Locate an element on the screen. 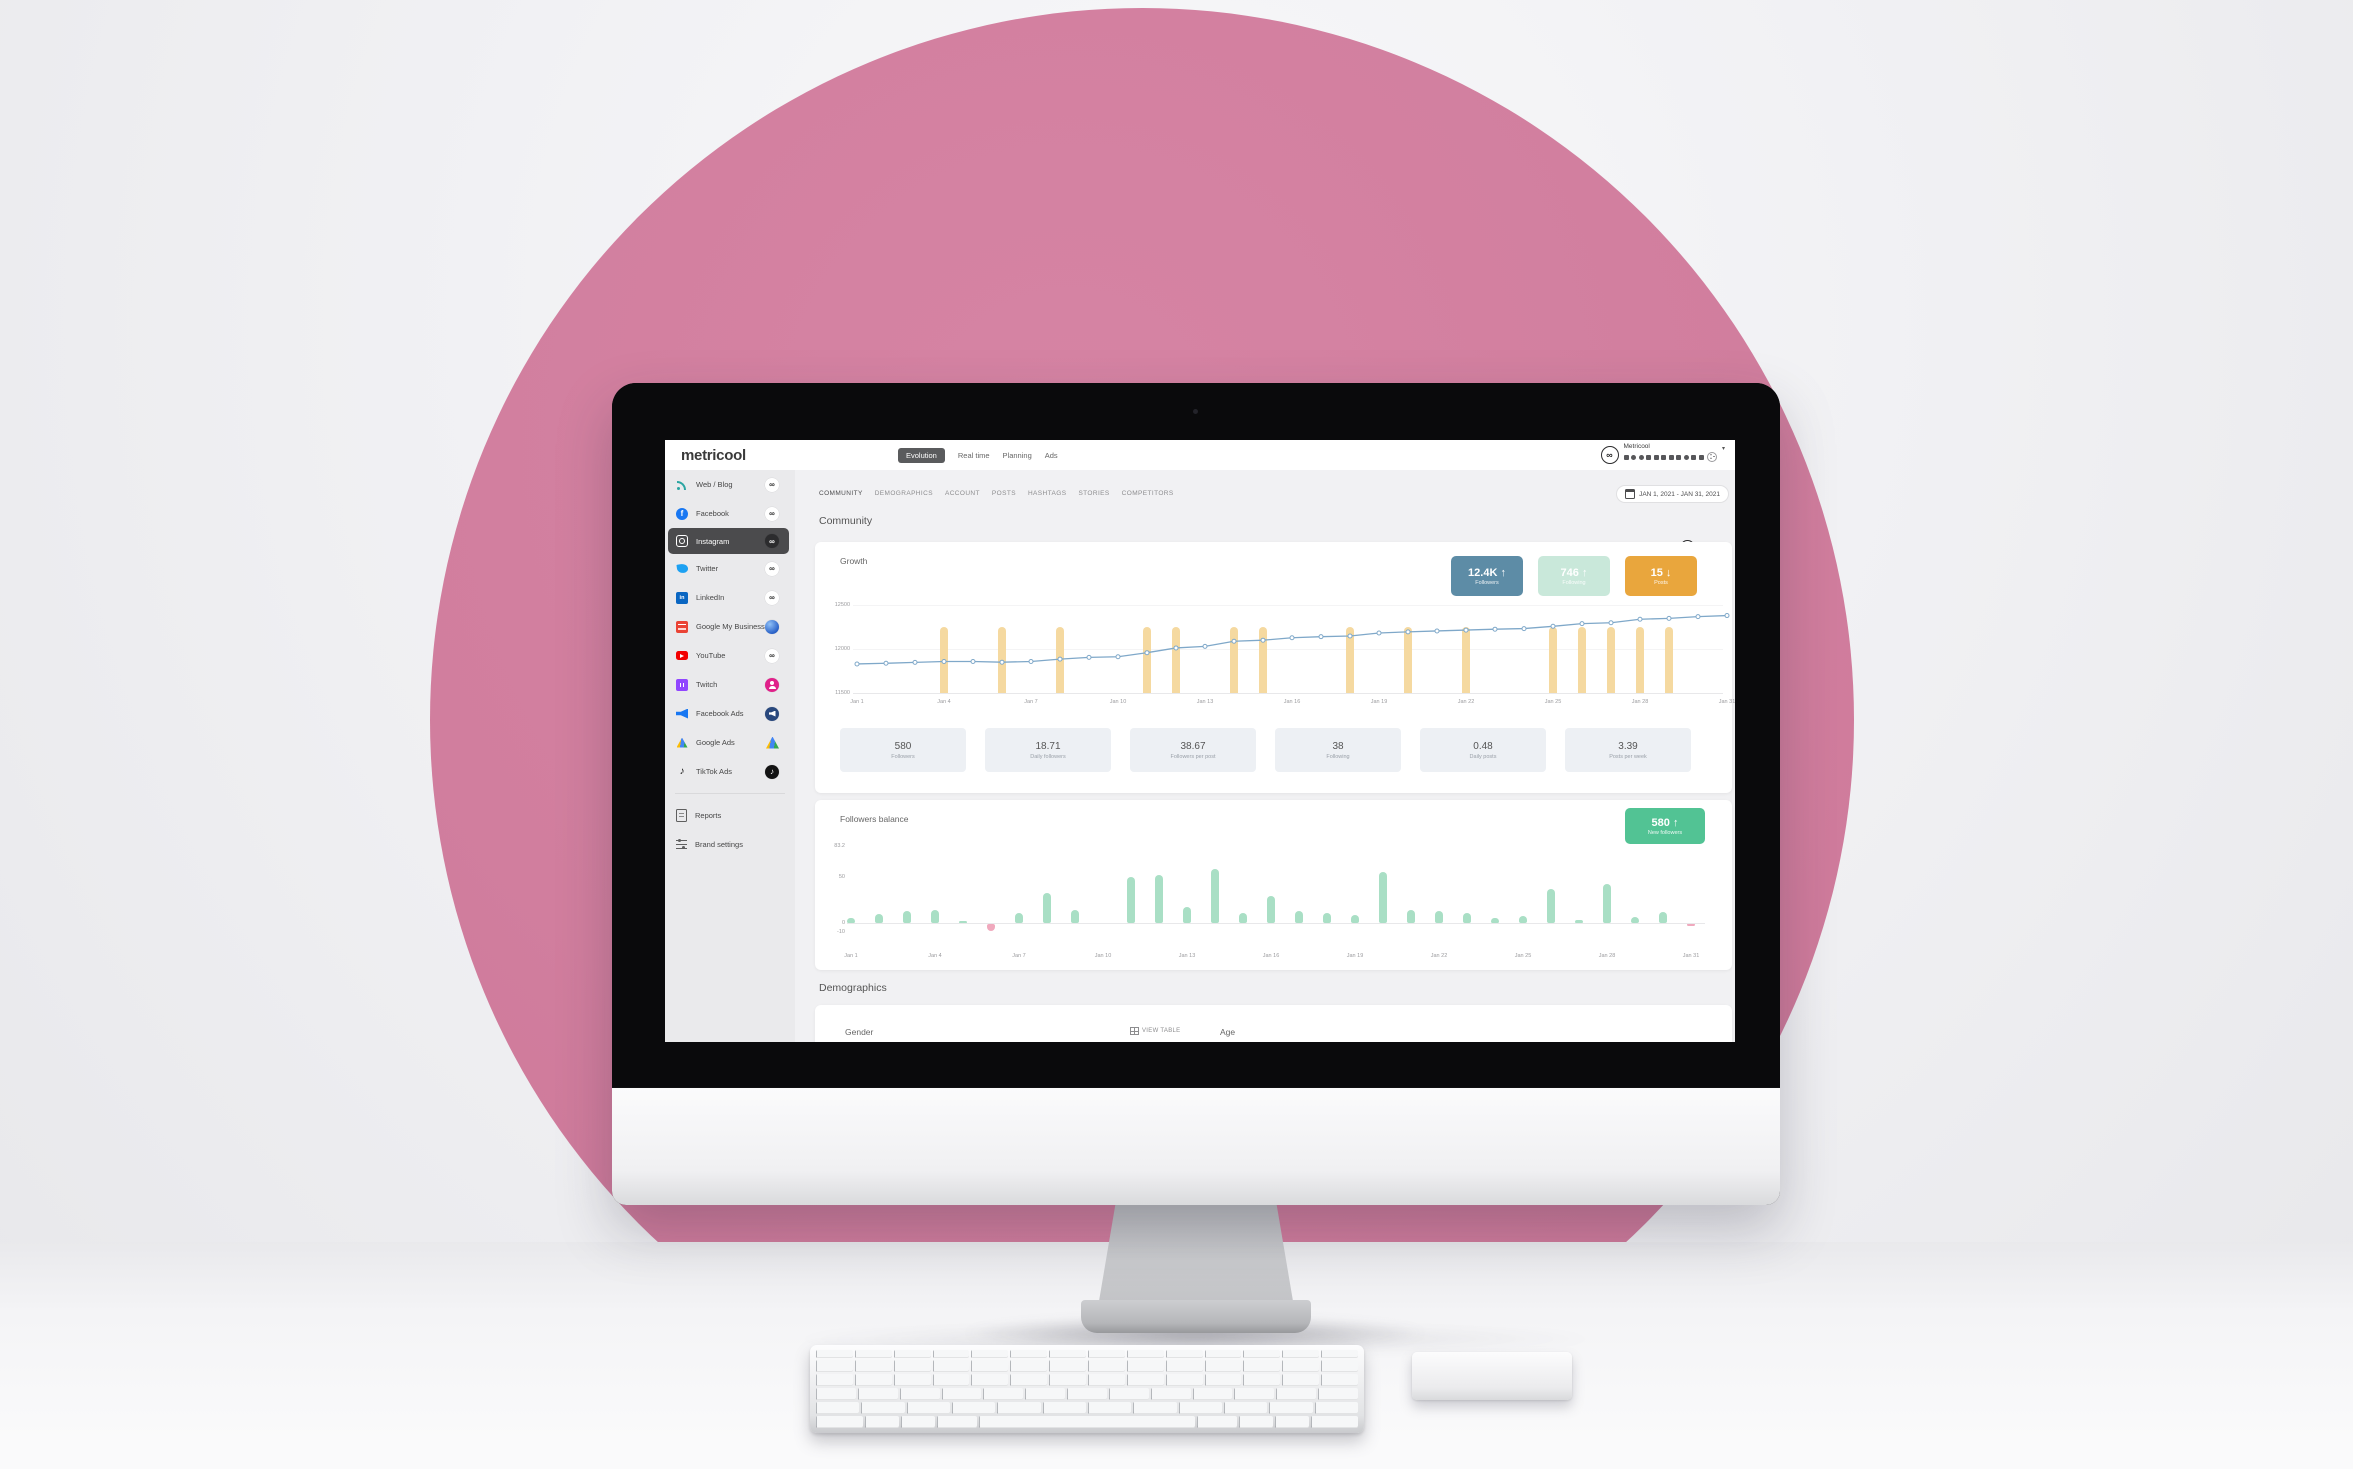  age-chart-title: Age is located at coordinates (1228, 1032).